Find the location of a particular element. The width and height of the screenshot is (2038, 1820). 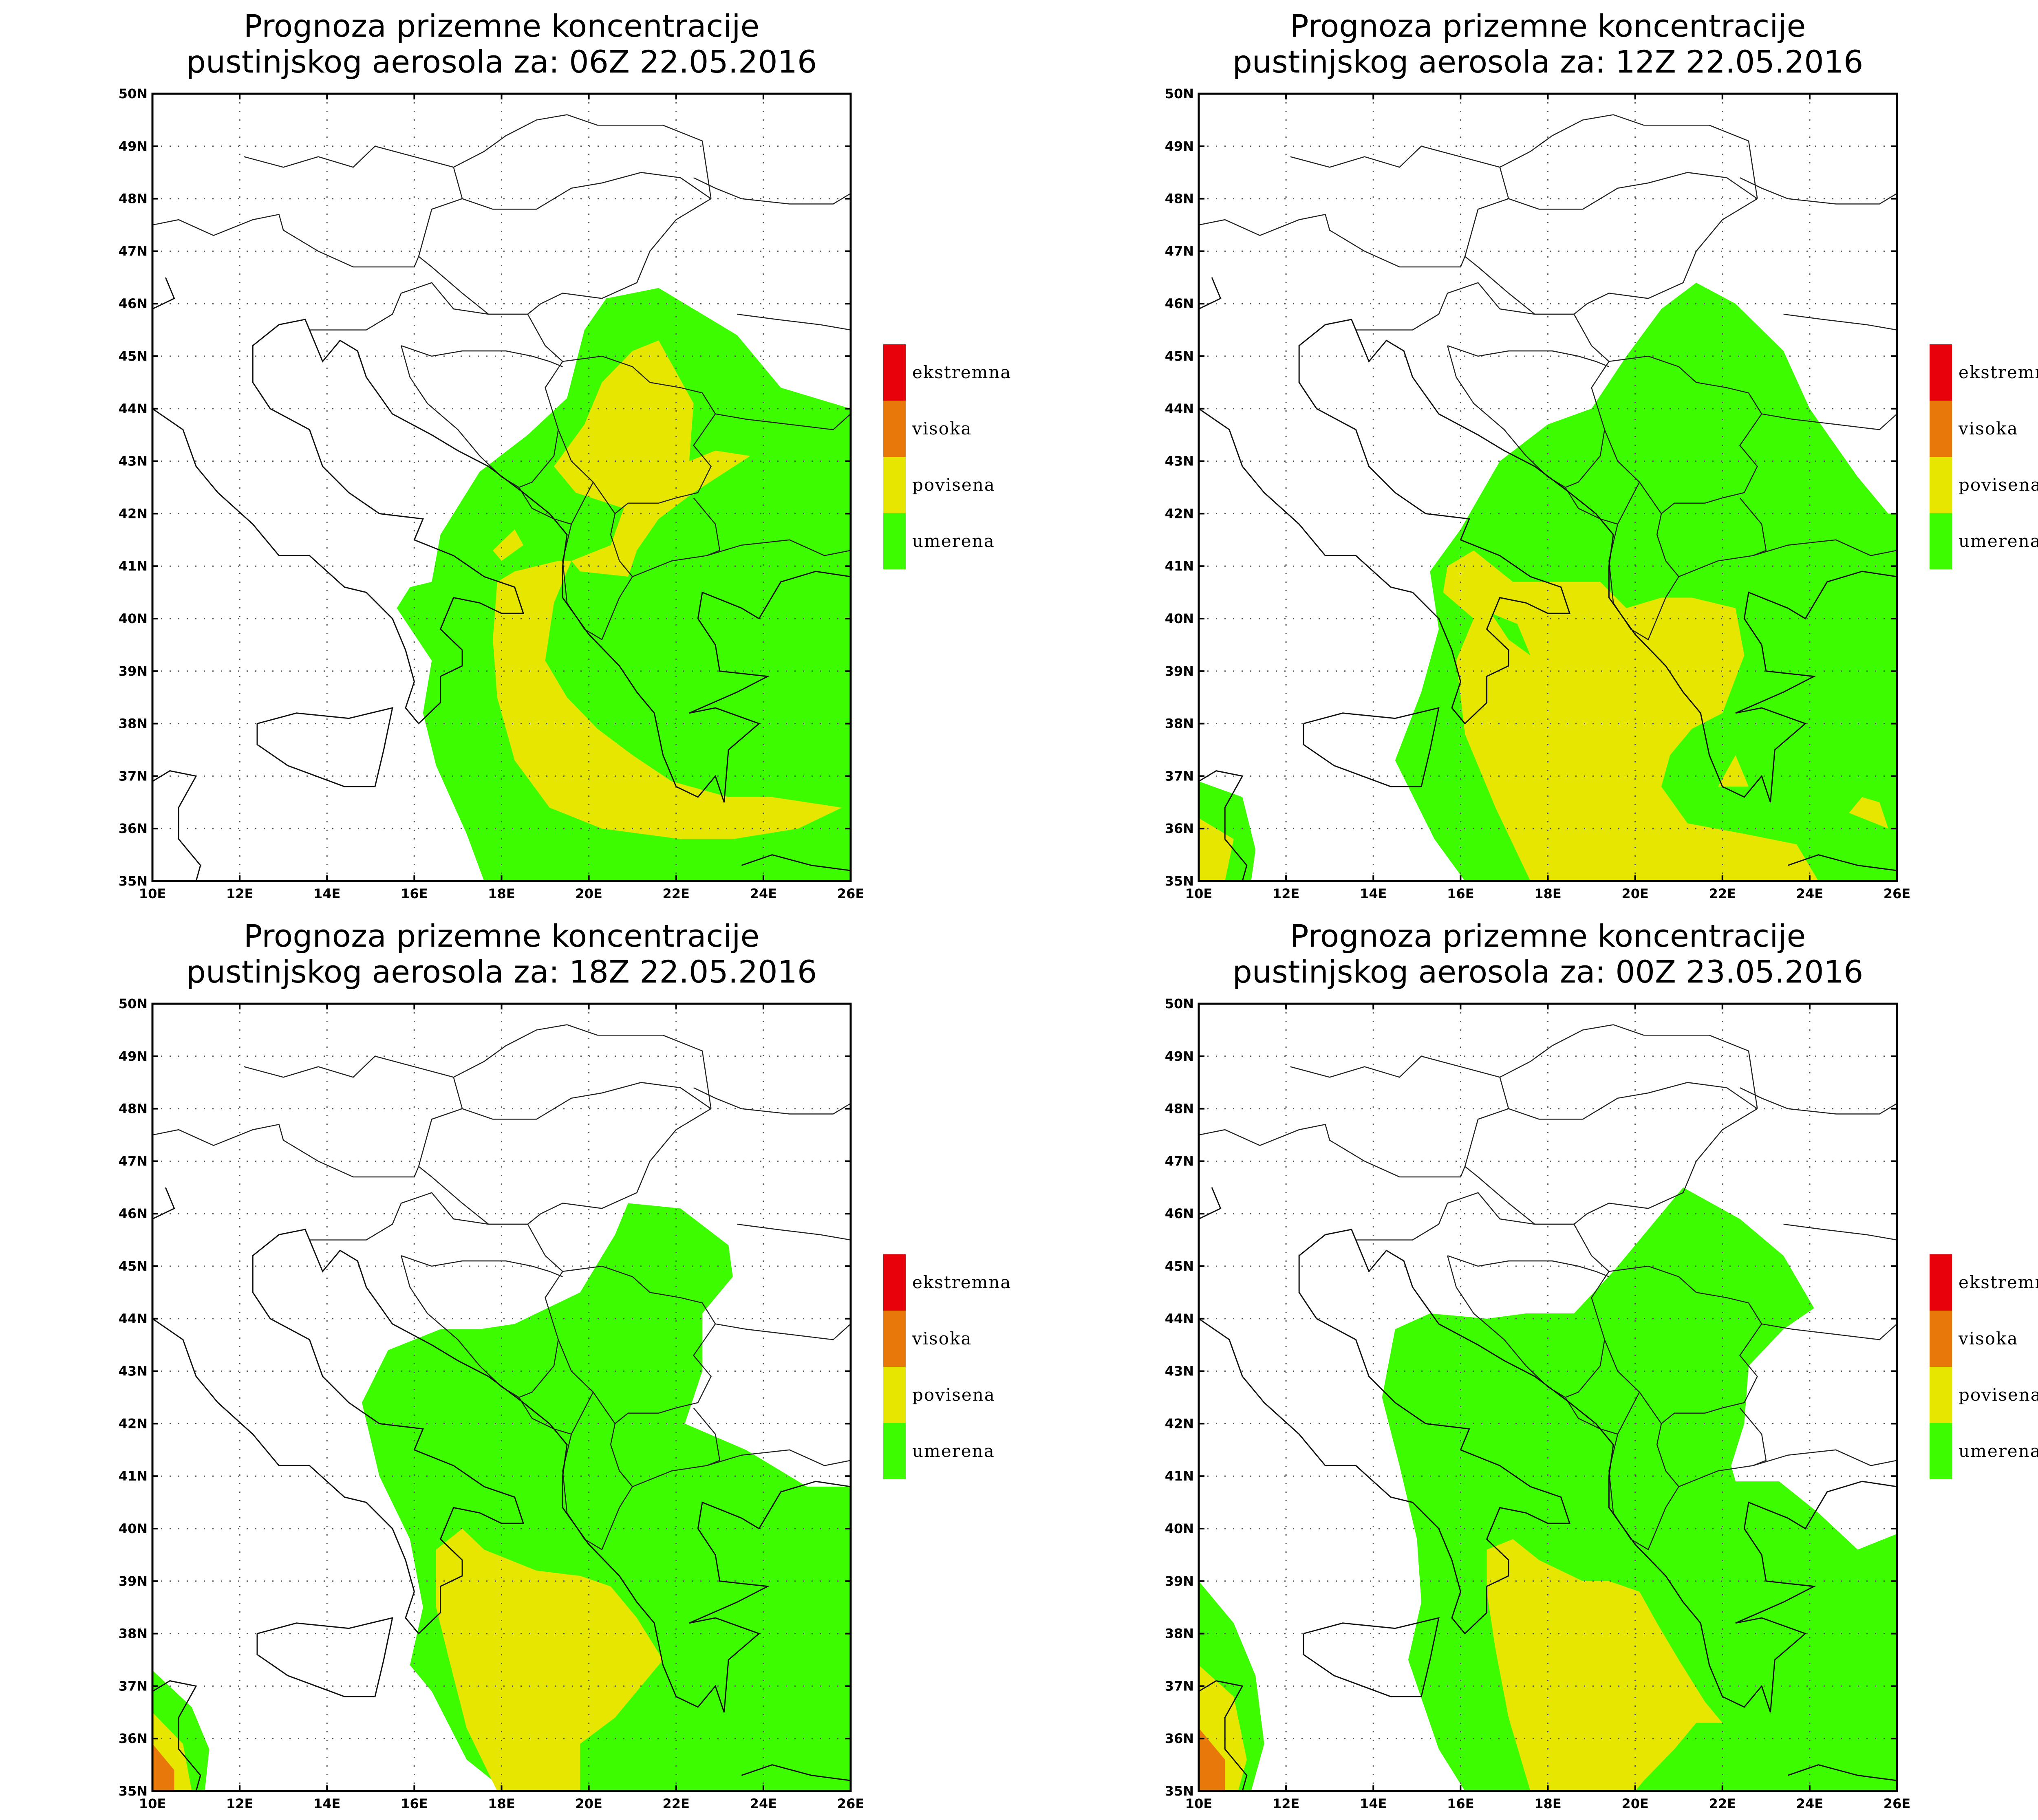

y-tick-label: 44N is located at coordinates (1180, 409).